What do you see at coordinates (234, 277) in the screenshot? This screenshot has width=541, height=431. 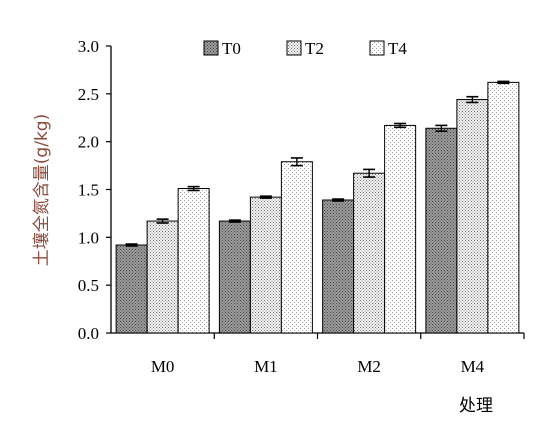 I see `bar-T0-M1` at bounding box center [234, 277].